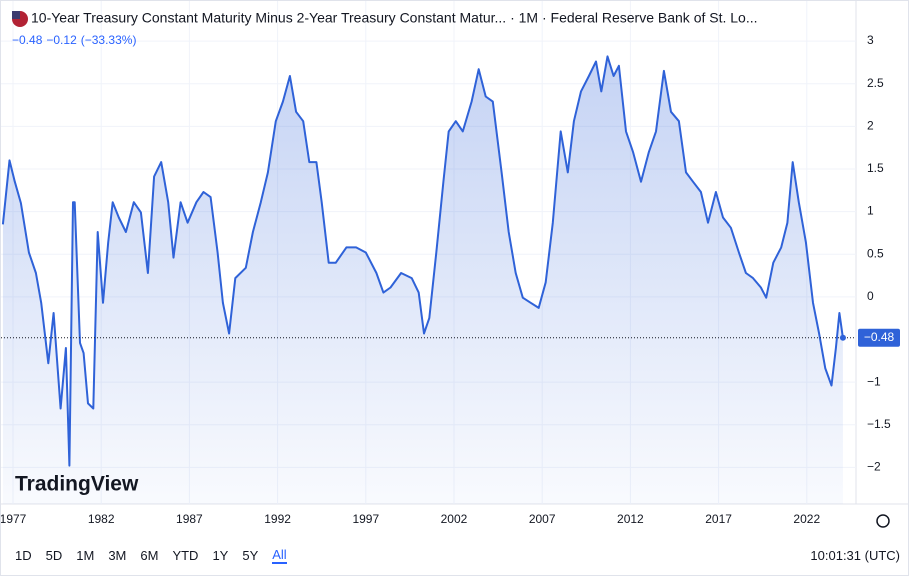 Image resolution: width=909 pixels, height=576 pixels. Describe the element at coordinates (454, 519) in the screenshot. I see `x-tick-label: 2002` at that location.